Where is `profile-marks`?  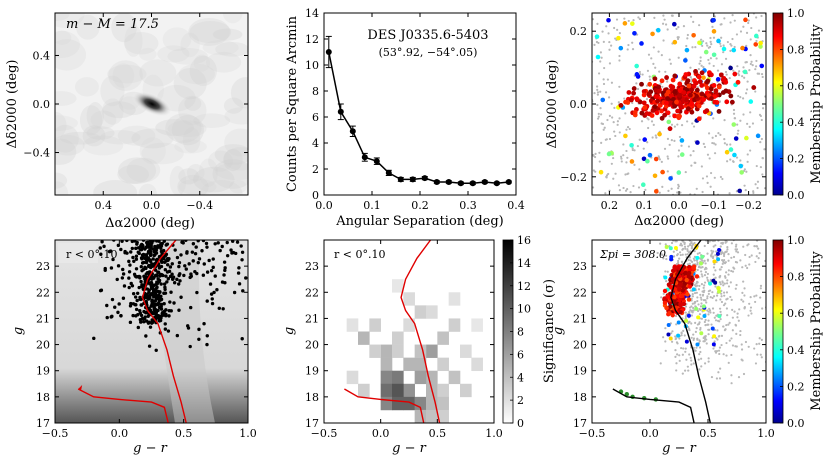
profile-marks is located at coordinates (418, 111).